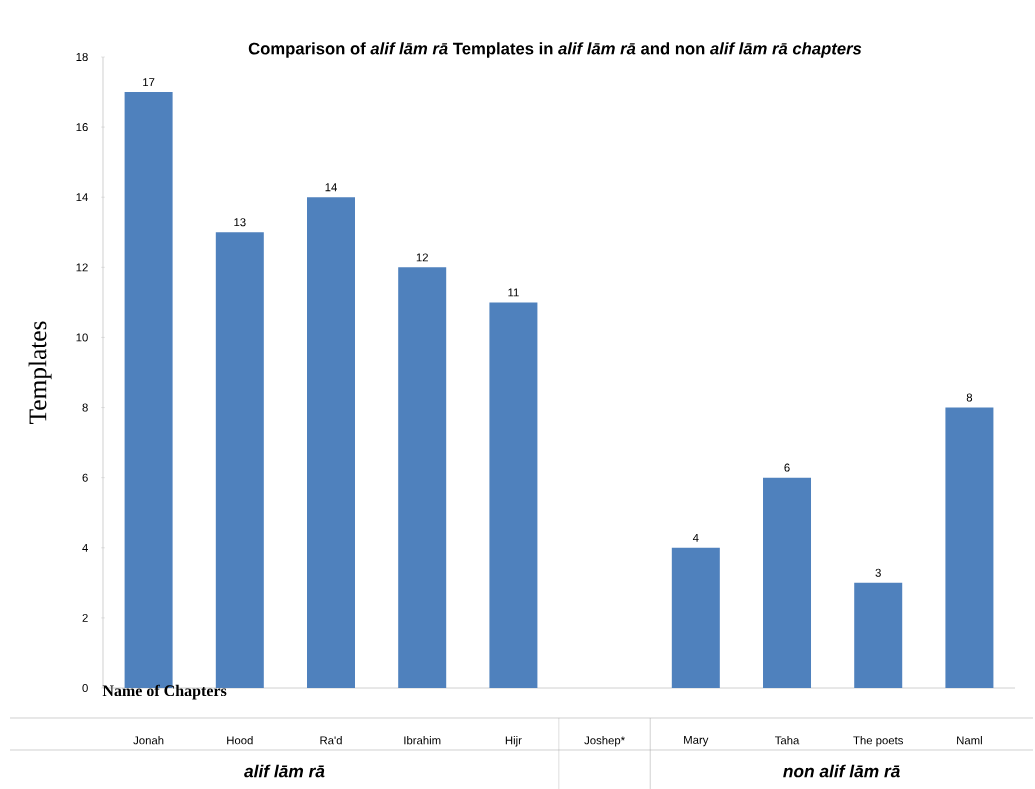 The image size is (1035, 789). Describe the element at coordinates (841, 771) in the screenshot. I see `text: non alif lām rā` at that location.